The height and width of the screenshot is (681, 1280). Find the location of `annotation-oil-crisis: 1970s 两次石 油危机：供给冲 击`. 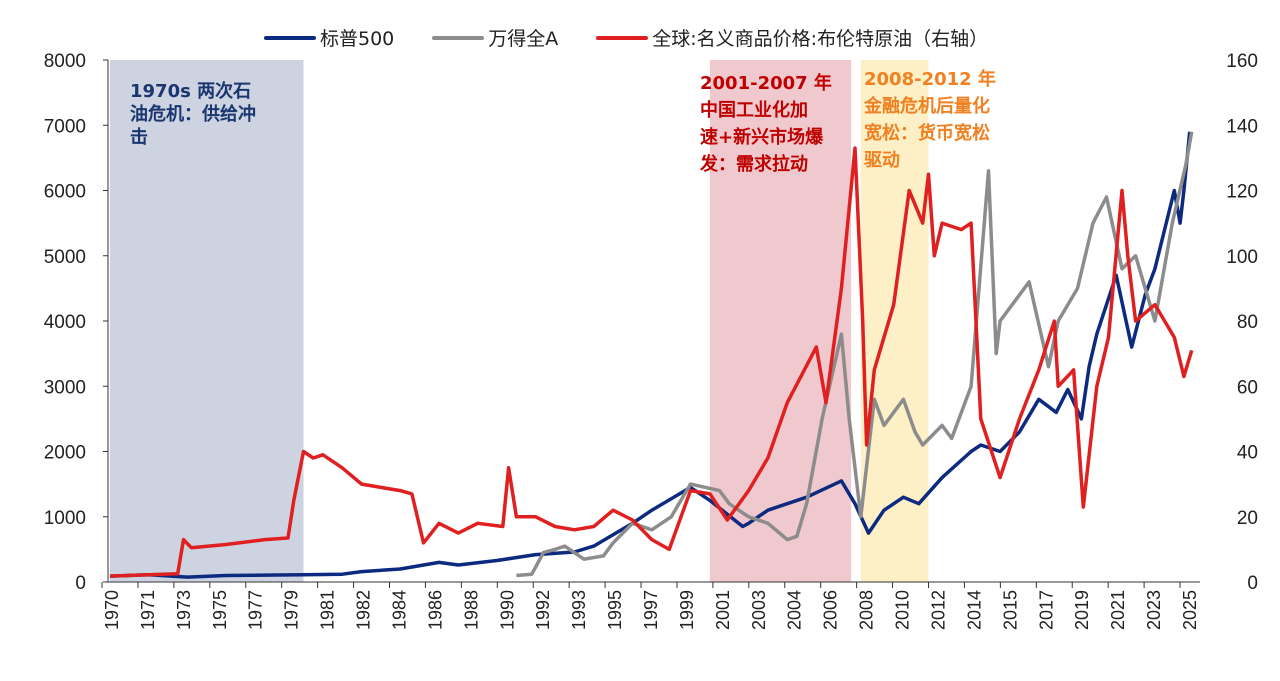

annotation-oil-crisis: 1970s 两次石 油危机：供给冲 击 is located at coordinates (193, 114).